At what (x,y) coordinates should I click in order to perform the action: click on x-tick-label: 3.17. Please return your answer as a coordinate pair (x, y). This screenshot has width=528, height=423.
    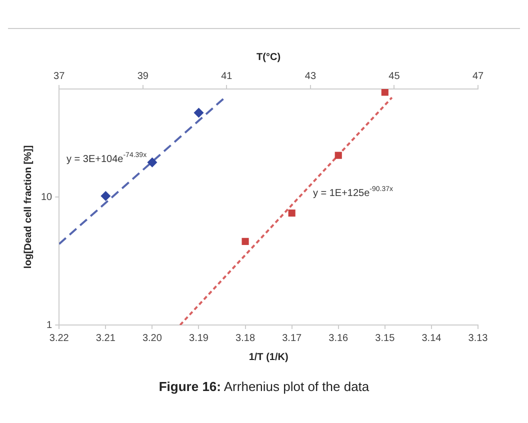
    Looking at the image, I should click on (292, 338).